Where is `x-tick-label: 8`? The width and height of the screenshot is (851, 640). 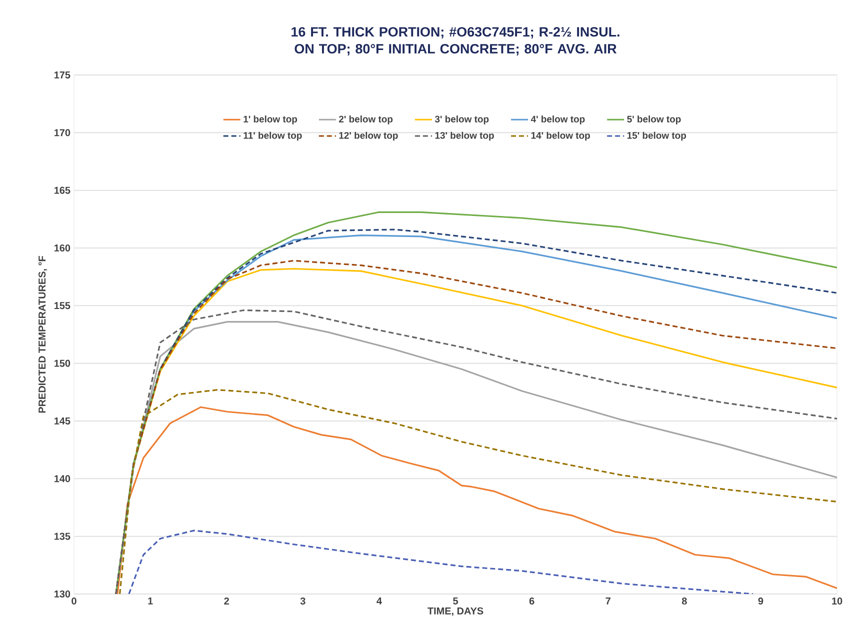 x-tick-label: 8 is located at coordinates (684, 601).